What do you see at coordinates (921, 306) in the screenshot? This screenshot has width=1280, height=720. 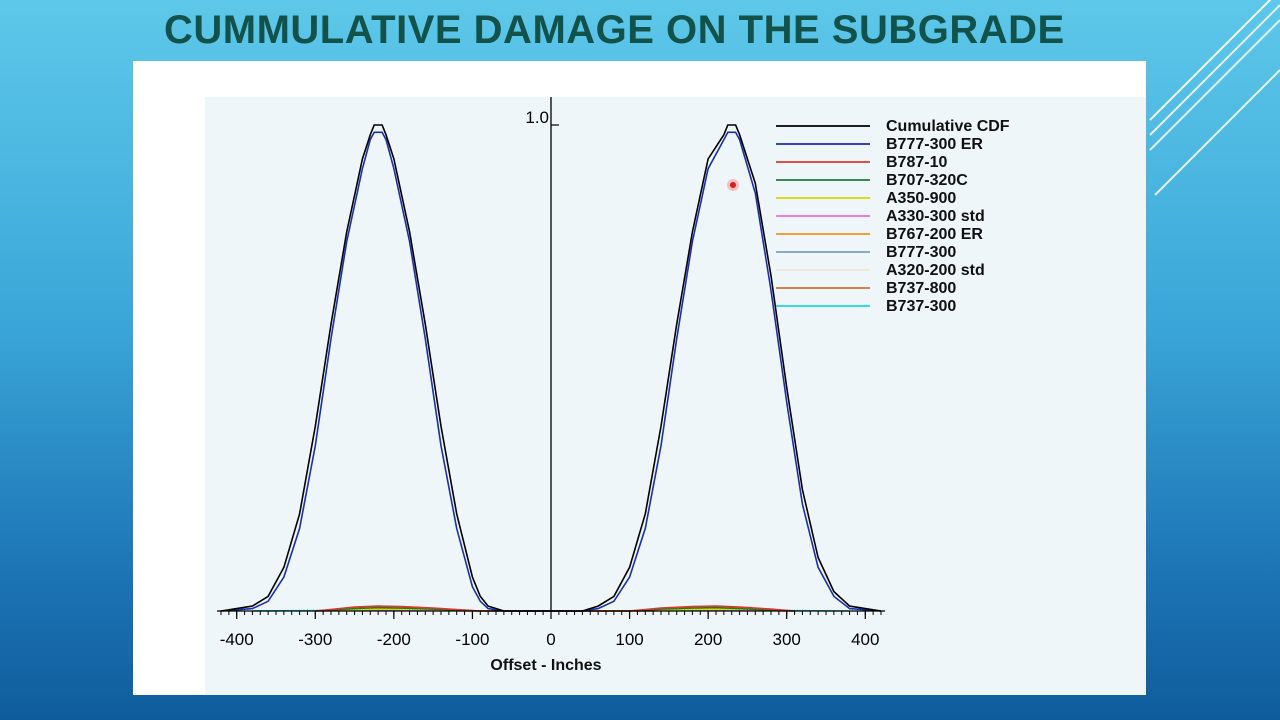 I see `legend-label-b737-300: B737-300` at bounding box center [921, 306].